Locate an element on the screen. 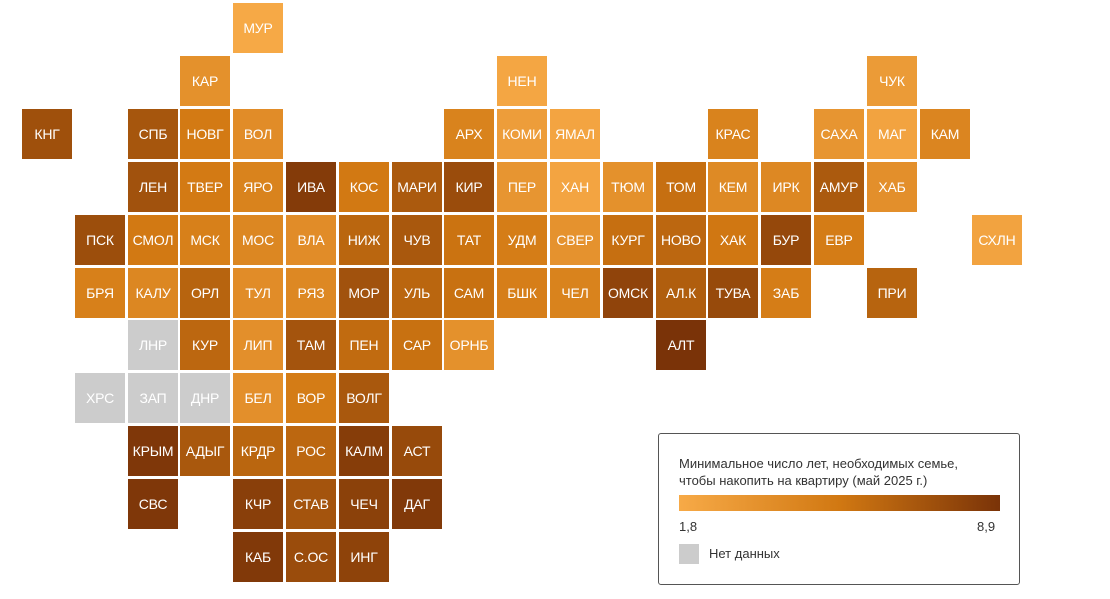 Image resolution: width=1110 pixels, height=599 pixels. region-tile: СТАВ is located at coordinates (311, 504).